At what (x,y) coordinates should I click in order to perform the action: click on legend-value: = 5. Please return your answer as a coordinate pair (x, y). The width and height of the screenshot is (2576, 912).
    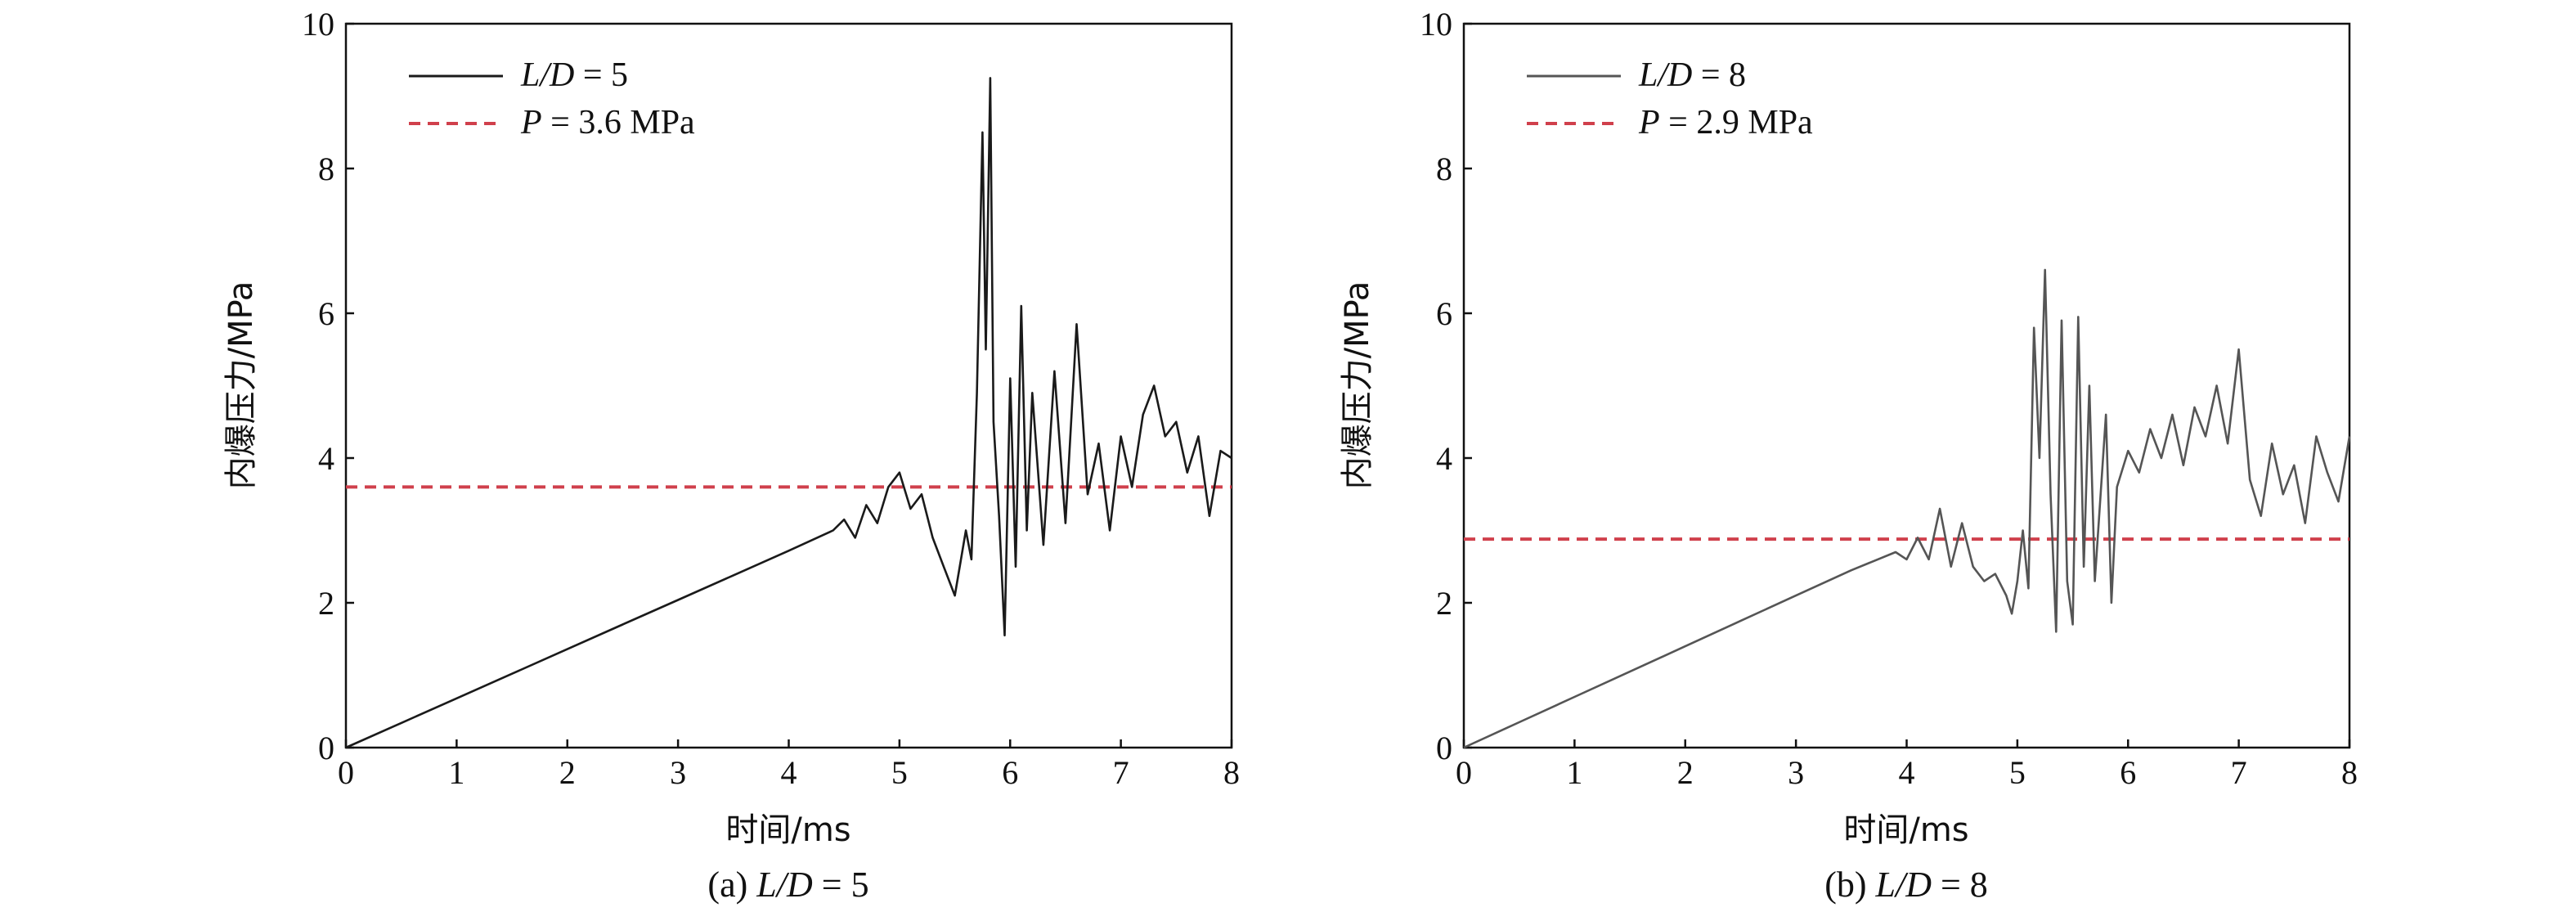
    Looking at the image, I should click on (601, 75).